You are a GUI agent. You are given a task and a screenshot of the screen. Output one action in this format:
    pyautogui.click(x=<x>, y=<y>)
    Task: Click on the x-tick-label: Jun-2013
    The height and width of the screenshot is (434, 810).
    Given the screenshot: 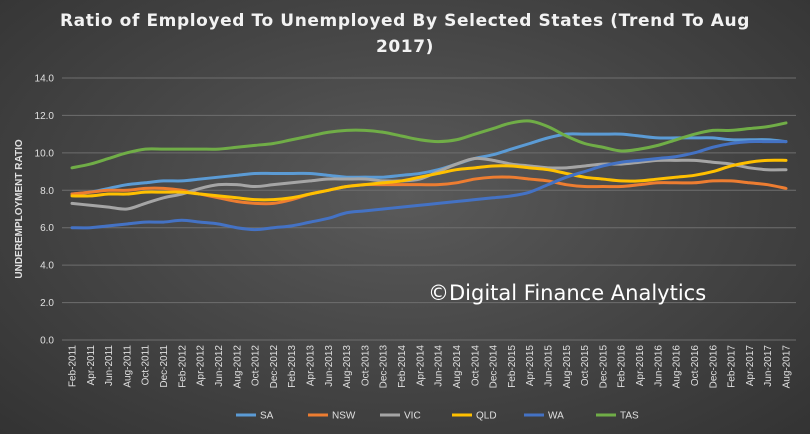 What is the action you would take?
    pyautogui.click(x=329, y=366)
    